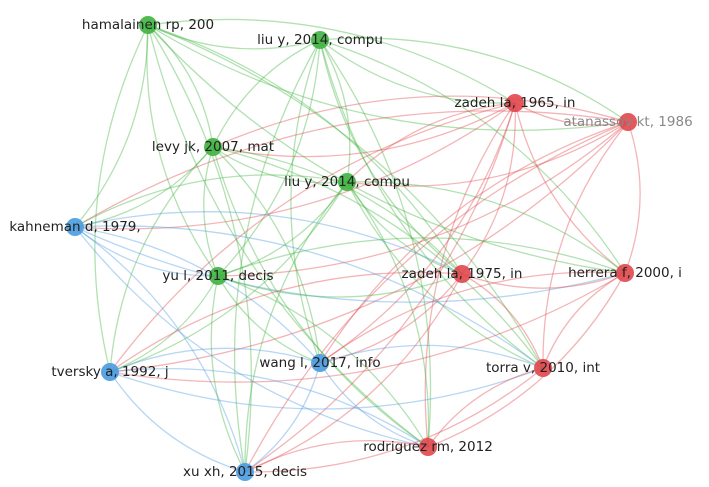 The height and width of the screenshot is (487, 709). I want to click on node-label: torra v, 2010, int, so click(543, 368).